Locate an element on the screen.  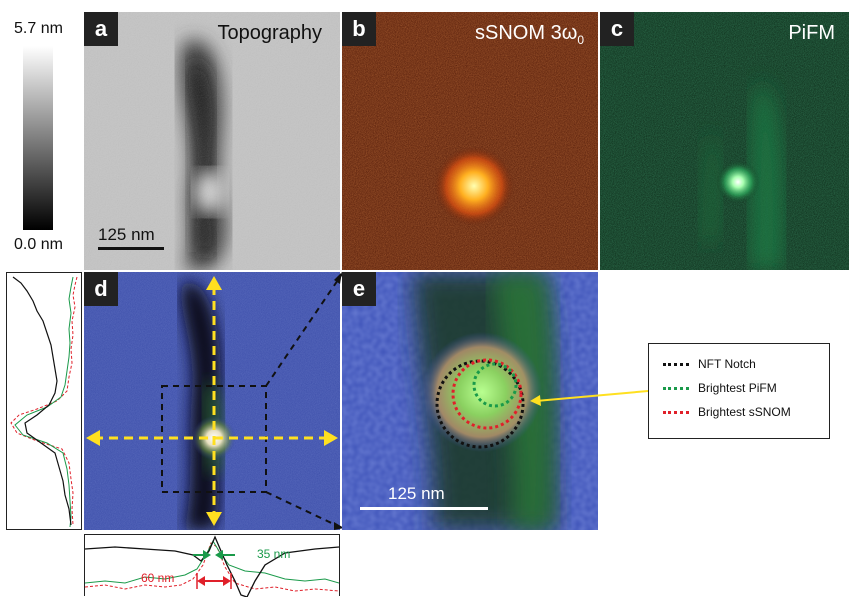
legend-label-nft-notch: NFT Notch is located at coordinates (727, 364).